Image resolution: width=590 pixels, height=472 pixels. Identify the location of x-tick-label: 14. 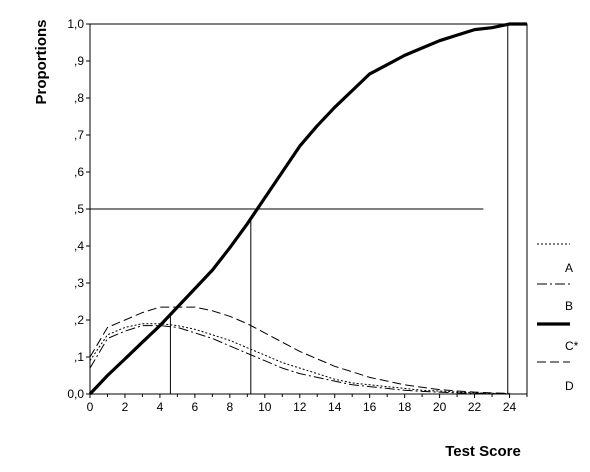
(335, 407).